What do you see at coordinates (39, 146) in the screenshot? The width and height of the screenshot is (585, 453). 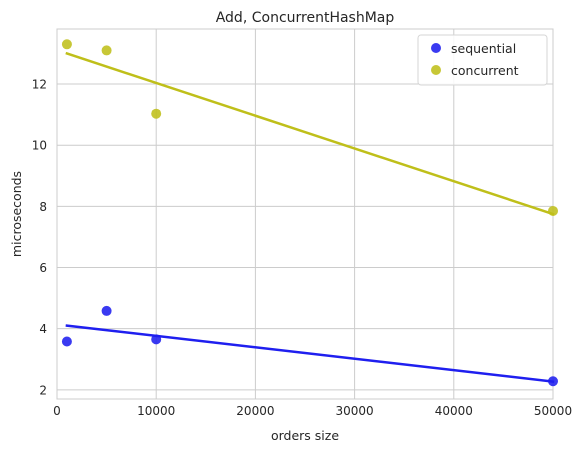 I see `y-tick-label: 10` at bounding box center [39, 146].